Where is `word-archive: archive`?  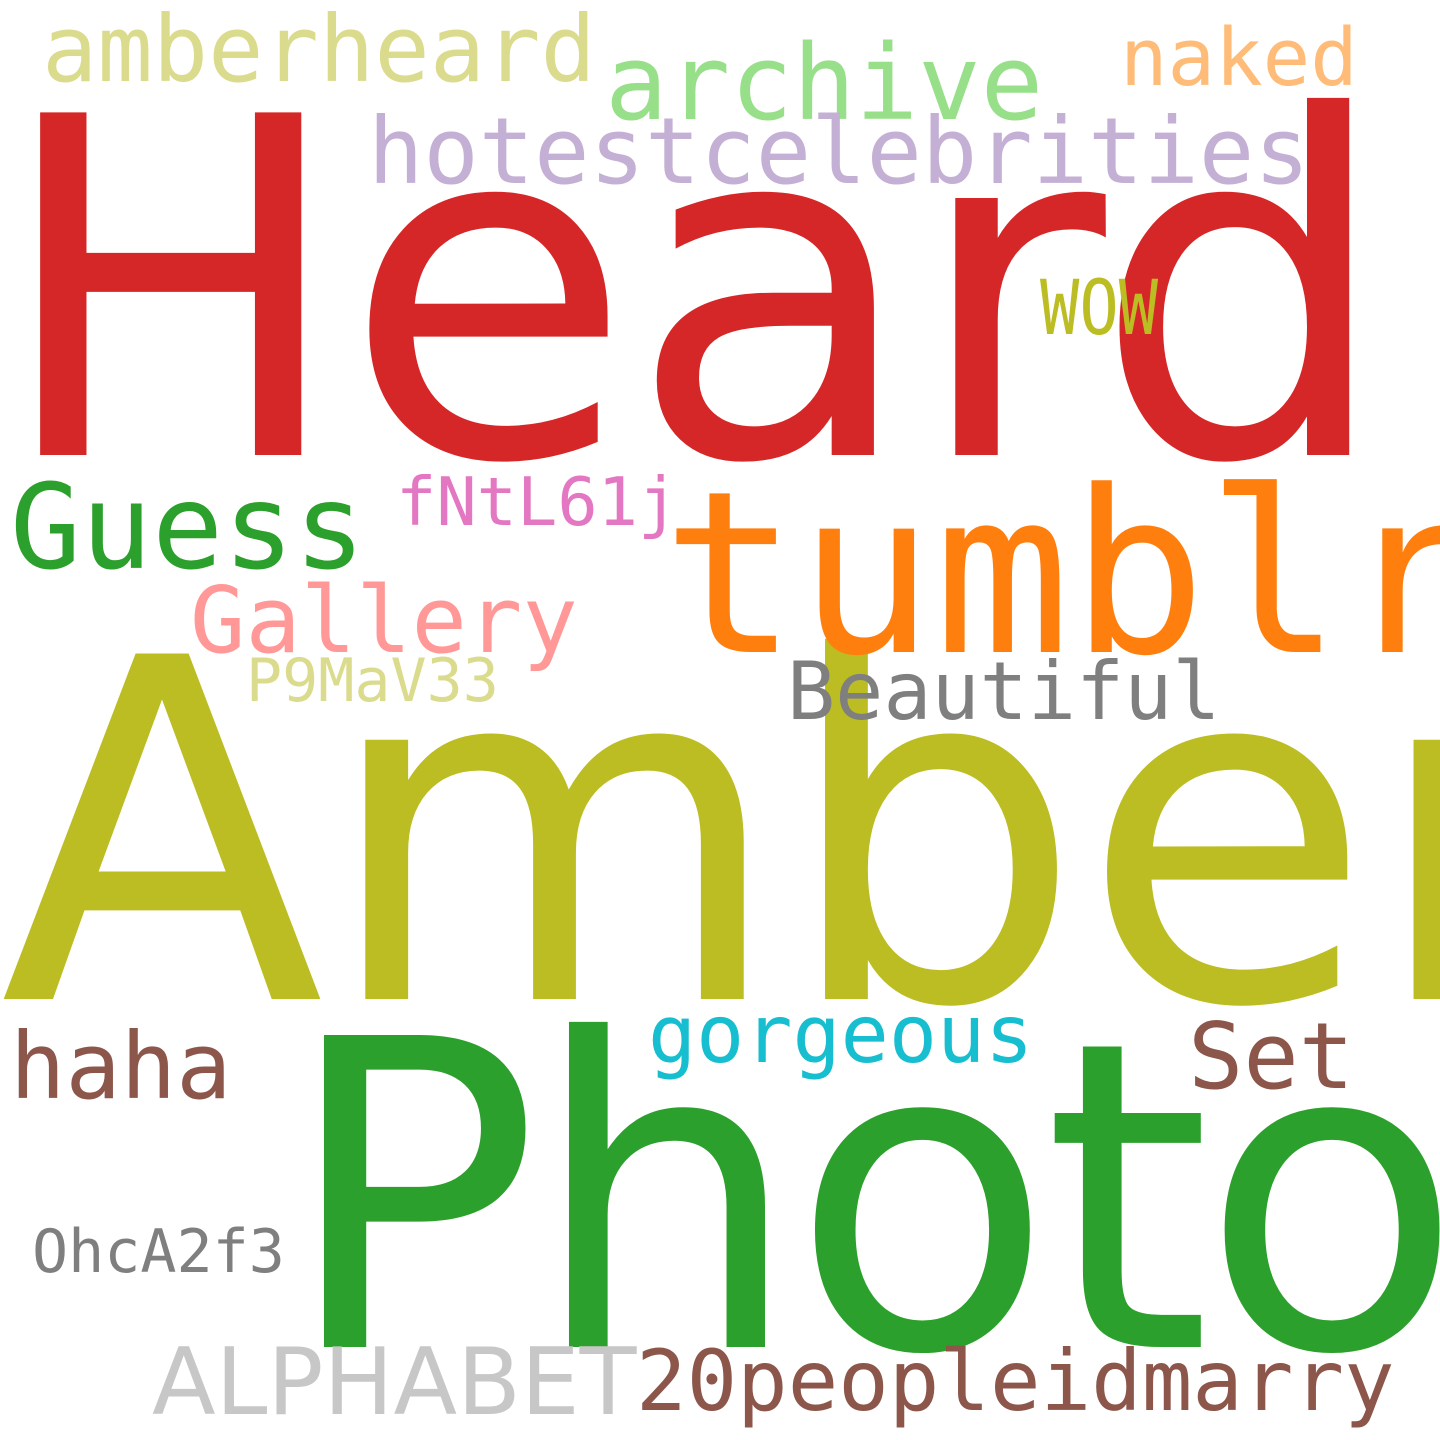 word-archive: archive is located at coordinates (824, 83).